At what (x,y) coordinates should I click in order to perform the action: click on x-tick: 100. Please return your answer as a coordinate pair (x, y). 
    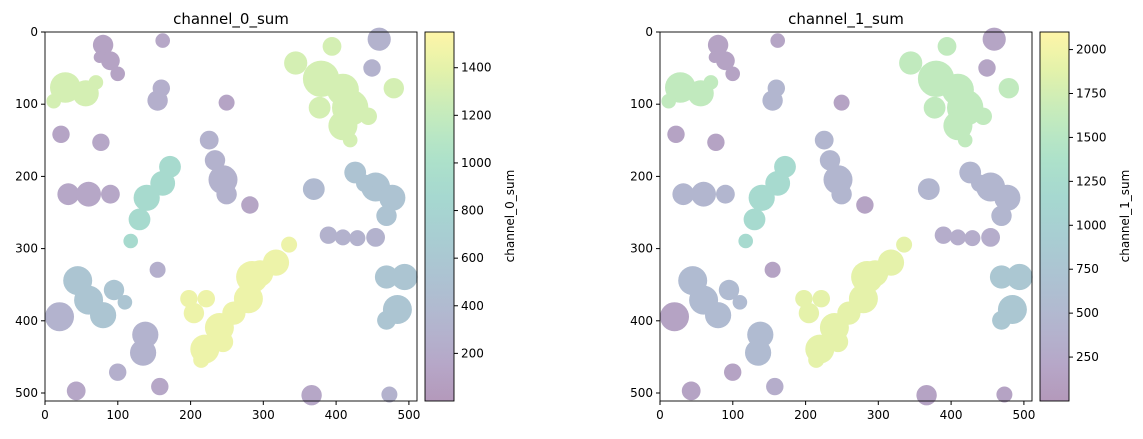
    Looking at the image, I should click on (117, 411).